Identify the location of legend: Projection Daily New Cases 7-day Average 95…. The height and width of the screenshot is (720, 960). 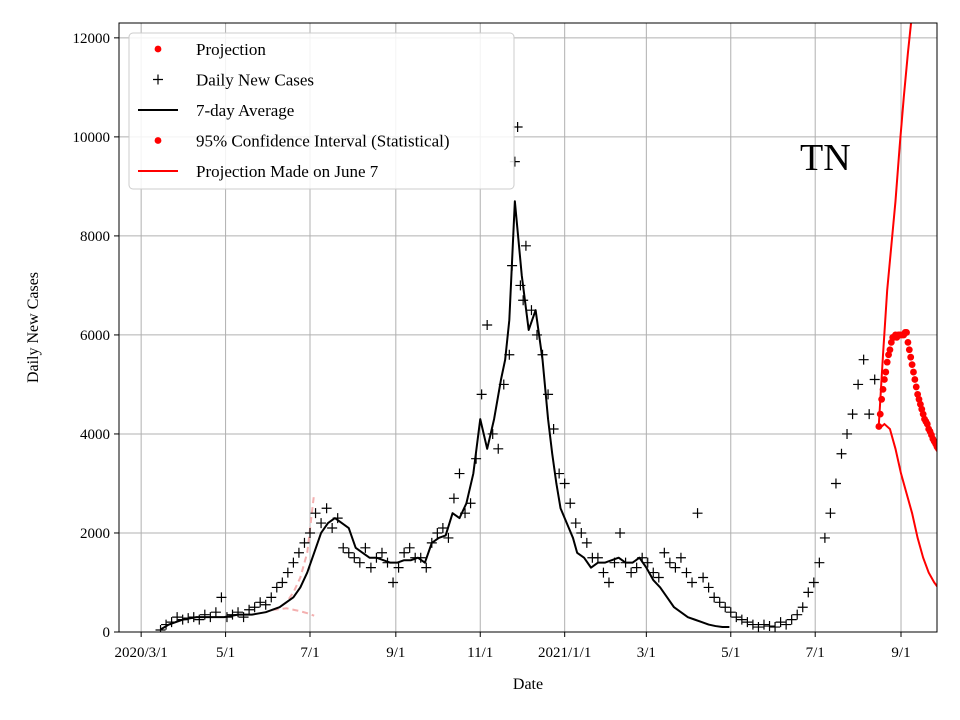
(321, 111).